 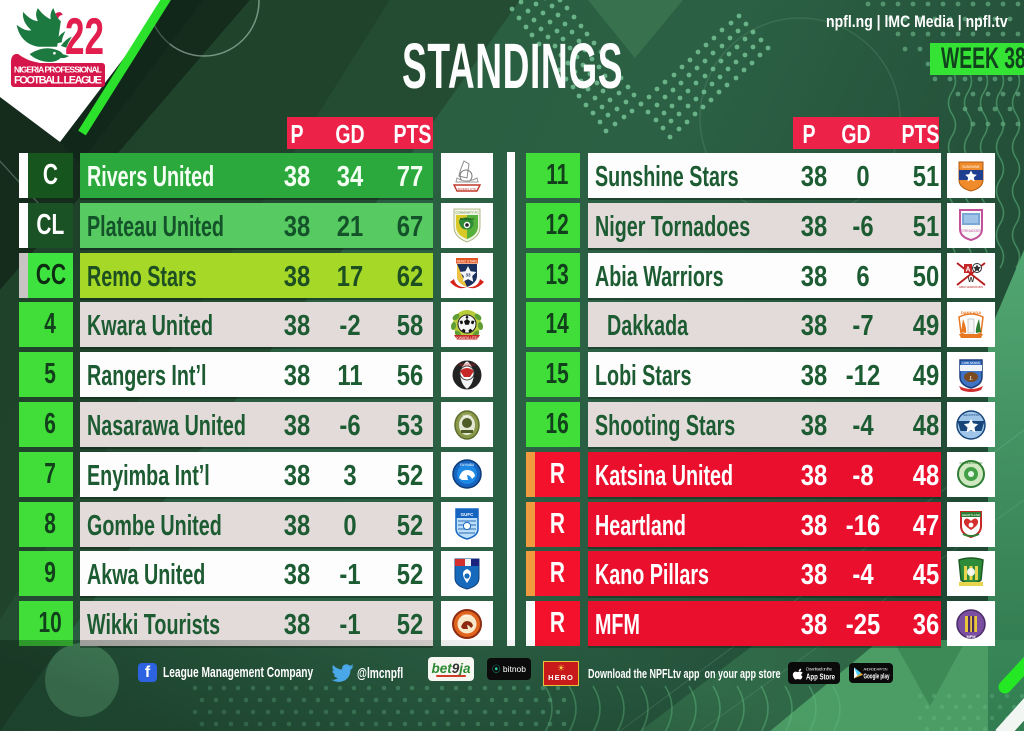 What do you see at coordinates (877, 677) in the screenshot?
I see `svg-text: Google play` at bounding box center [877, 677].